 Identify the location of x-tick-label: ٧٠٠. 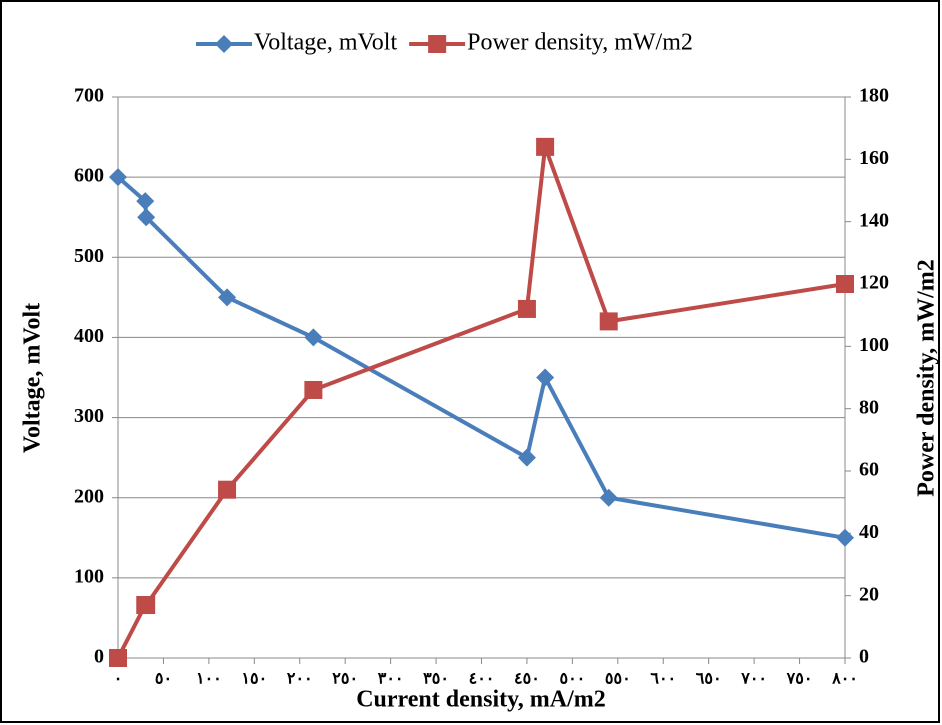
(753, 679).